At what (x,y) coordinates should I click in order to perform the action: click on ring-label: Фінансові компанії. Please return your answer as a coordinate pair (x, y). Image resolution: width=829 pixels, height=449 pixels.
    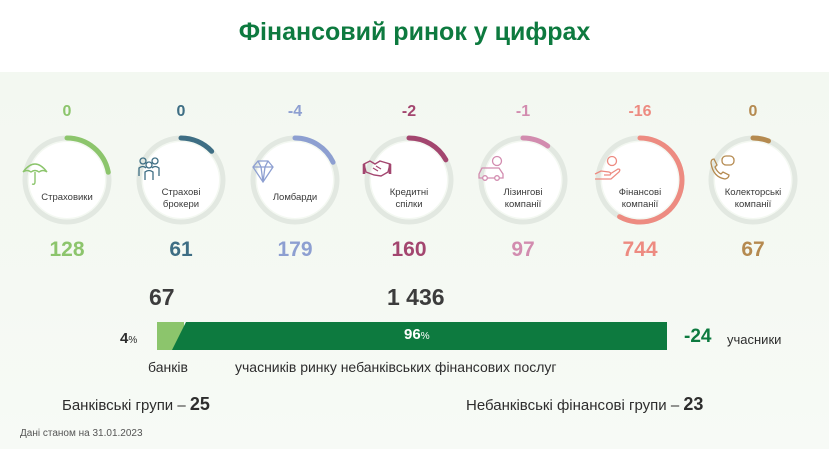
    Looking at the image, I should click on (640, 199).